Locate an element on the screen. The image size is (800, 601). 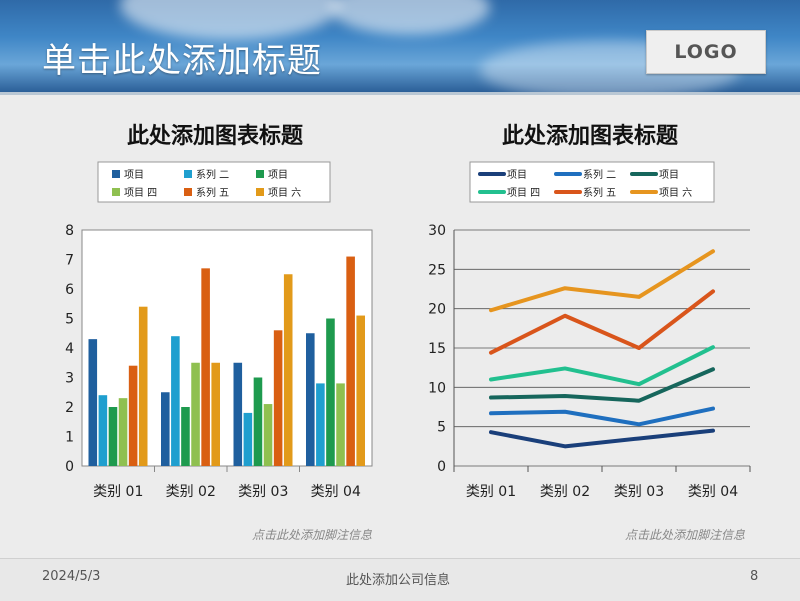
bar-xtick-label: 类别 03 is located at coordinates (263, 492).